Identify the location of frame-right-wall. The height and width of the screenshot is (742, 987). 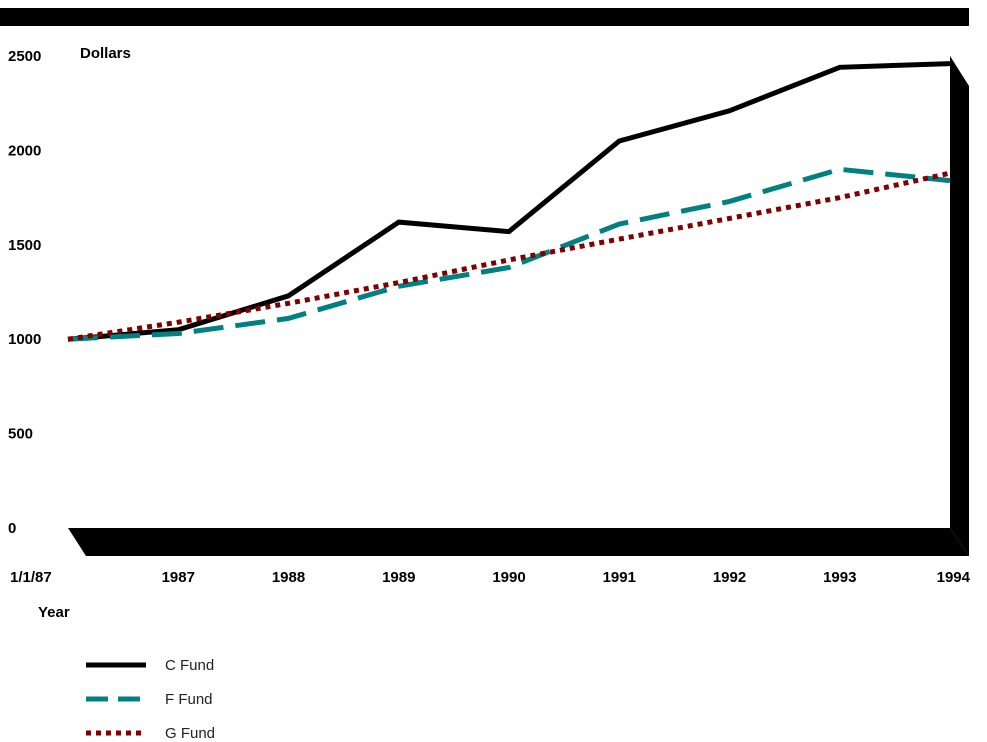
(959, 306).